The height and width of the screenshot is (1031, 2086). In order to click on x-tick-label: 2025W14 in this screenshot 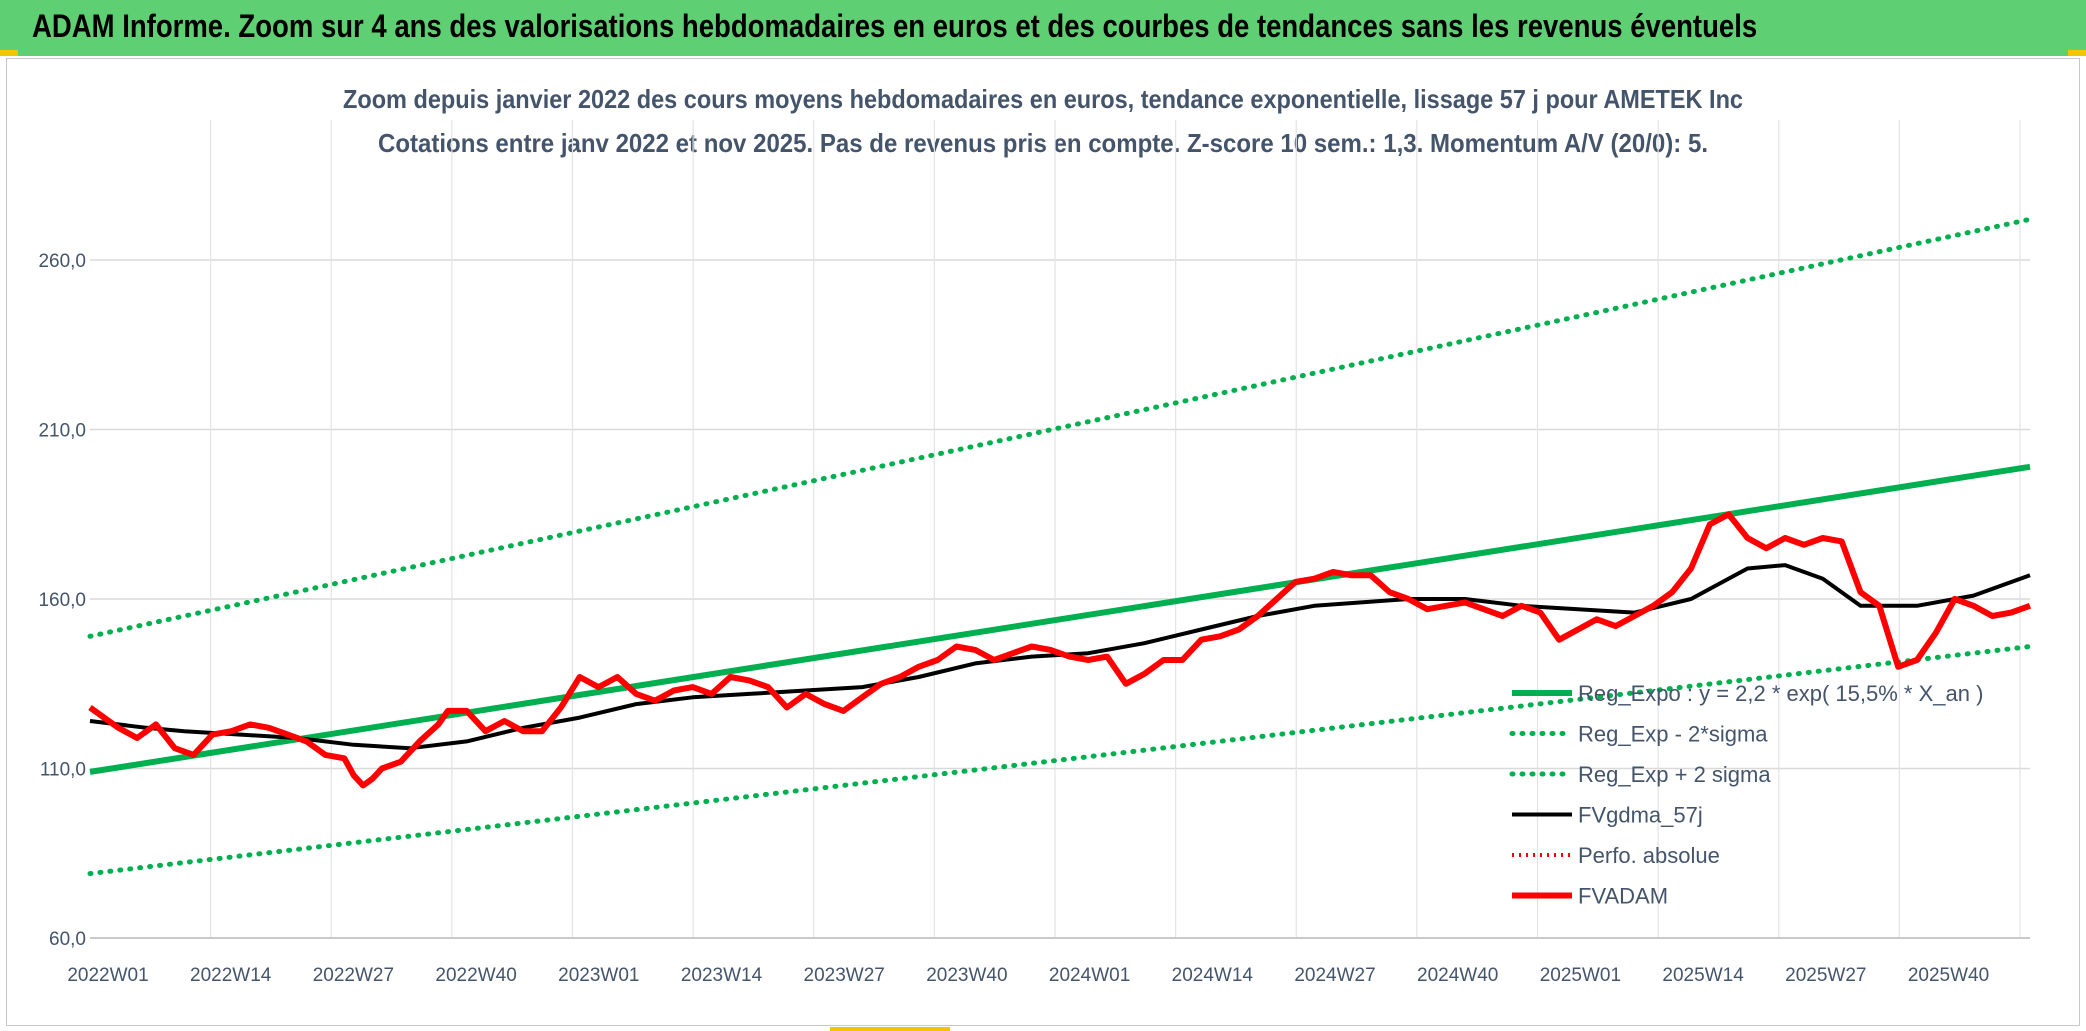, I will do `click(1703, 975)`.